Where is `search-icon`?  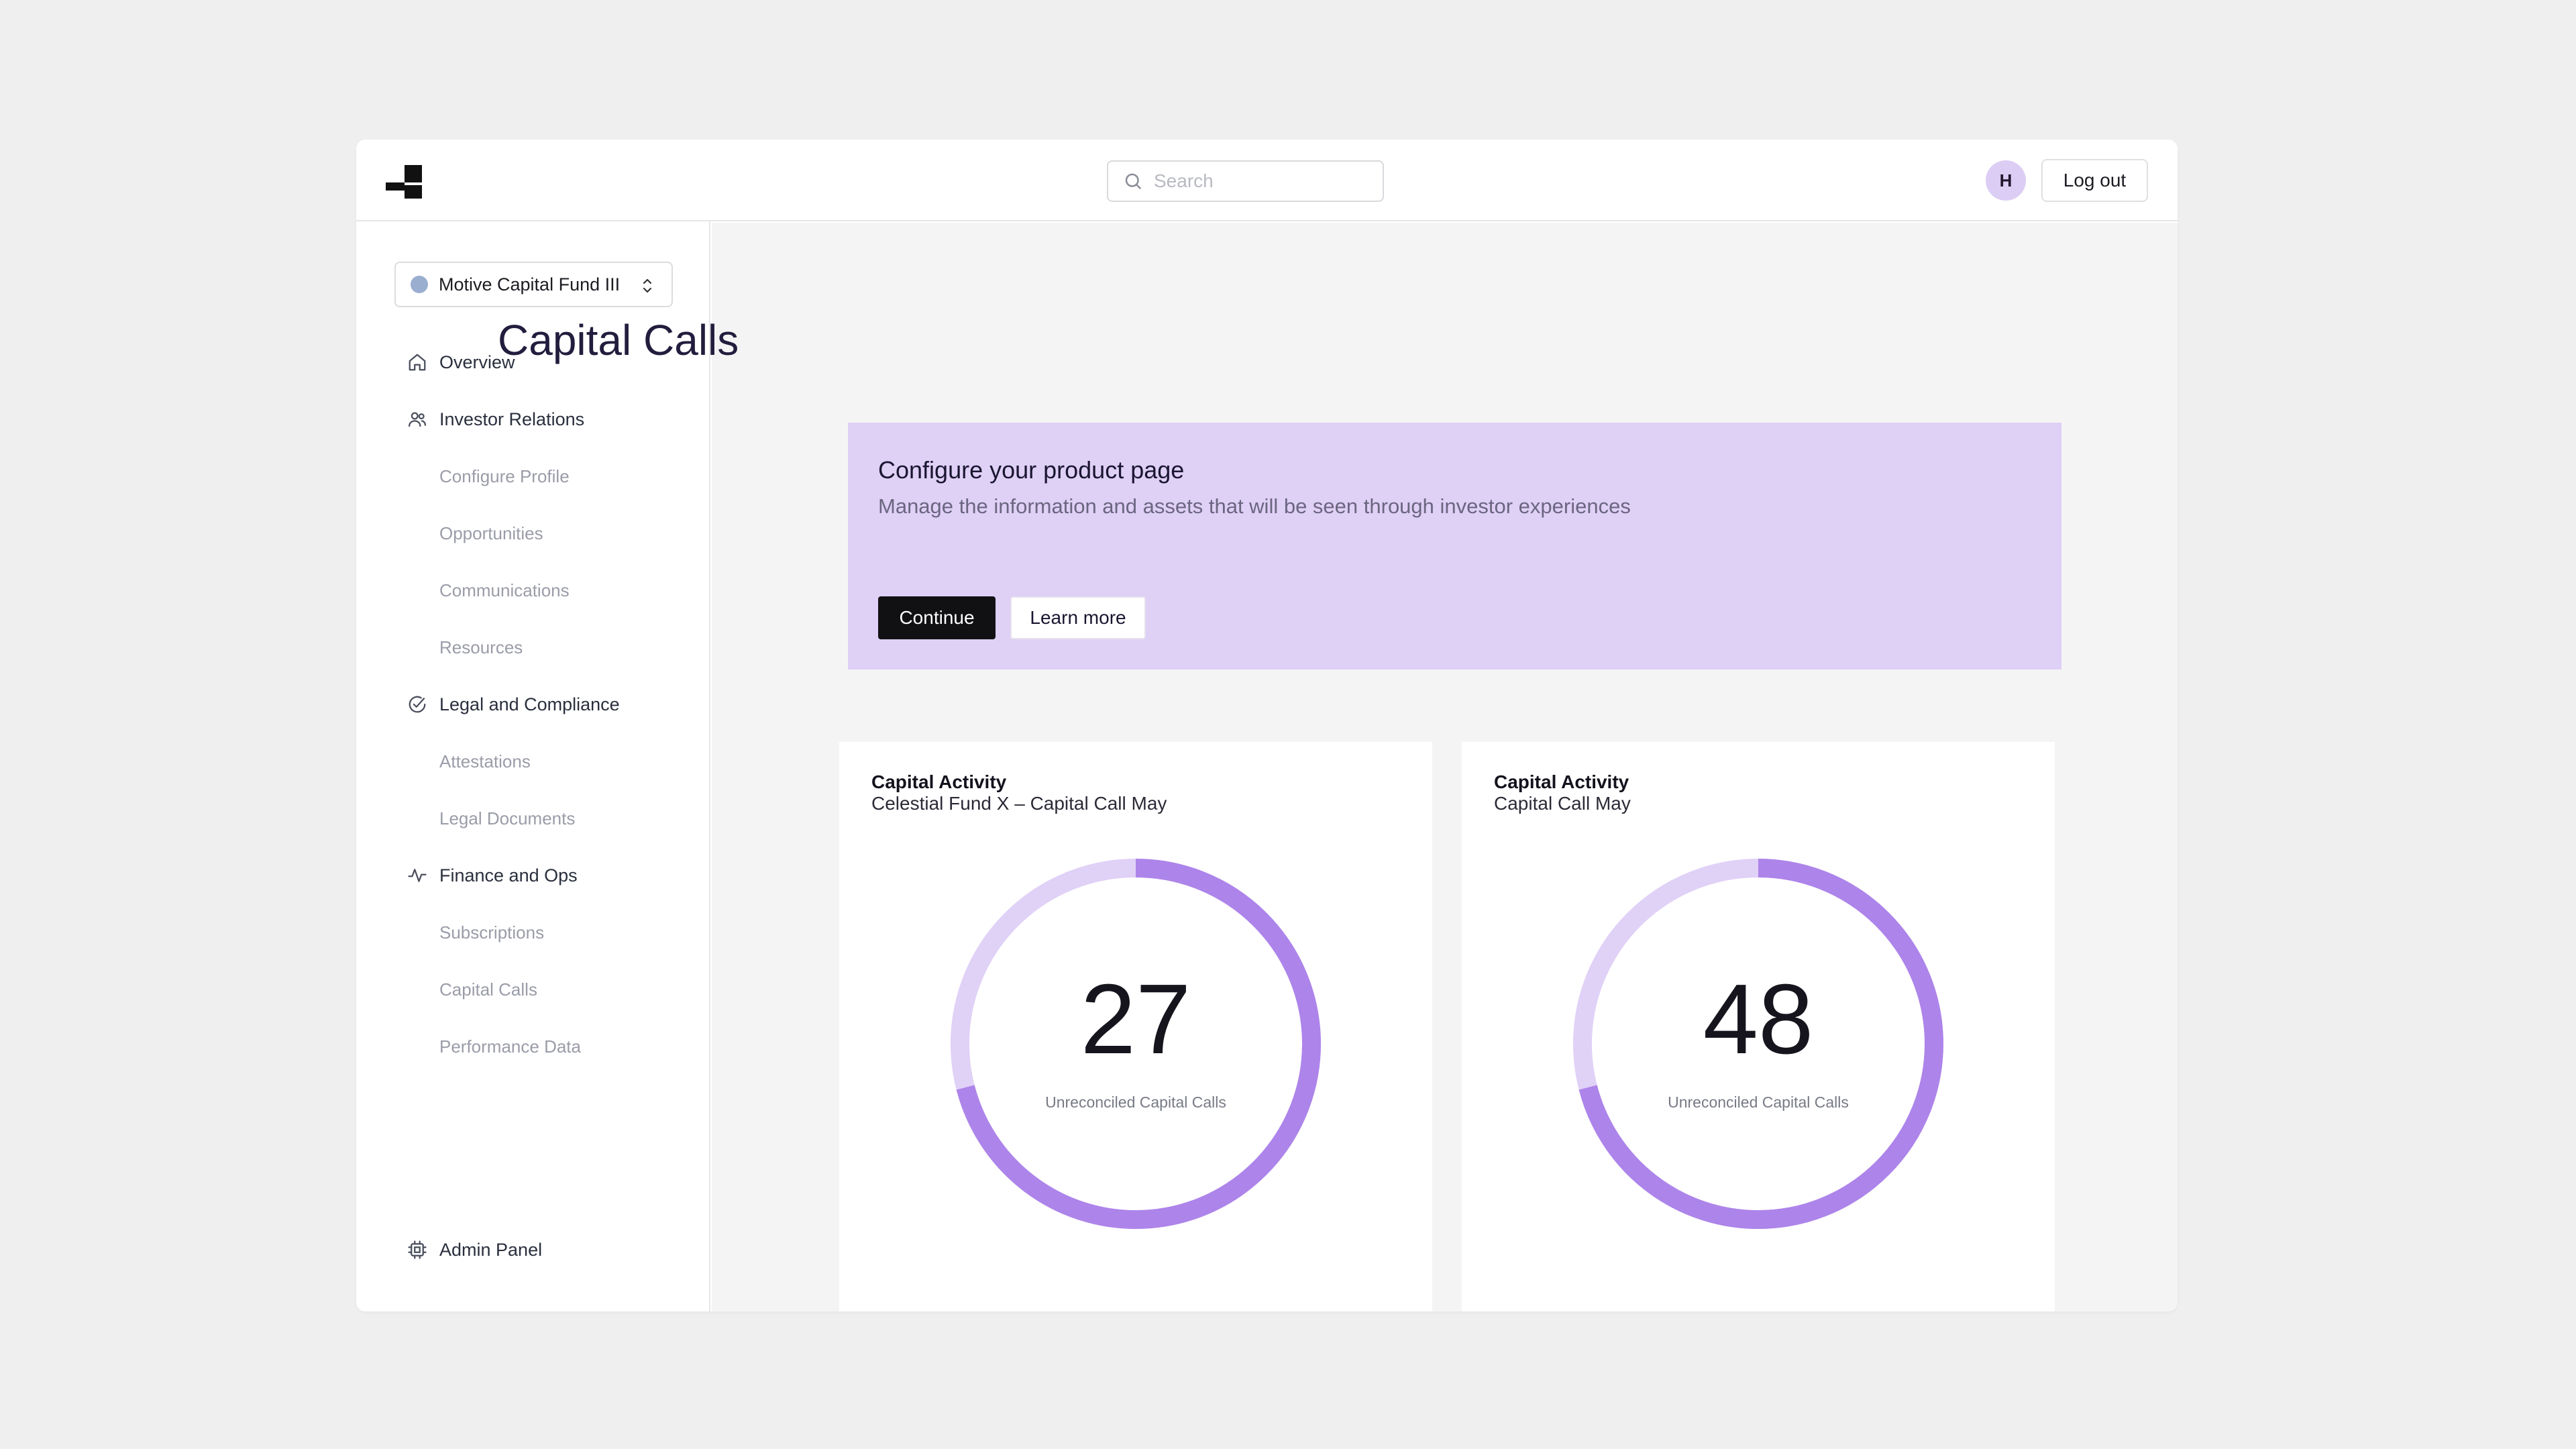
search-icon is located at coordinates (1133, 181).